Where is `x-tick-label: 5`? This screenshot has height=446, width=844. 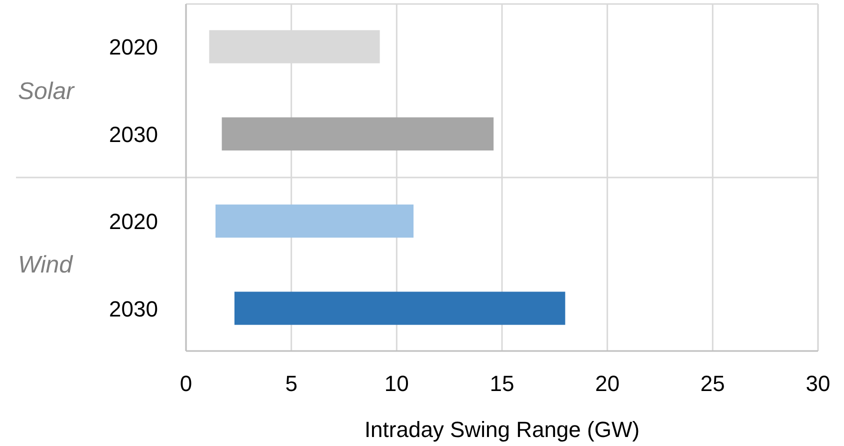
x-tick-label: 5 is located at coordinates (291, 383).